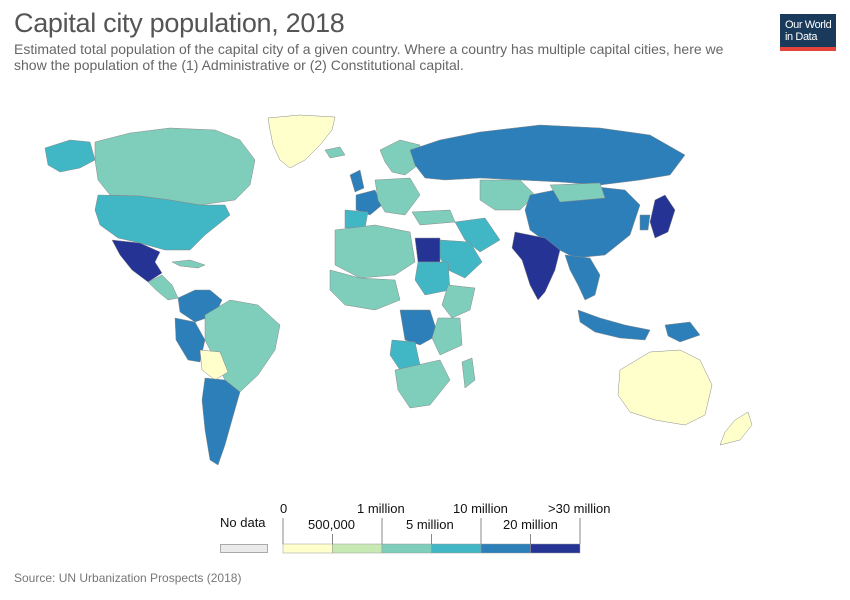 This screenshot has width=850, height=600. I want to click on region-japan, so click(662, 216).